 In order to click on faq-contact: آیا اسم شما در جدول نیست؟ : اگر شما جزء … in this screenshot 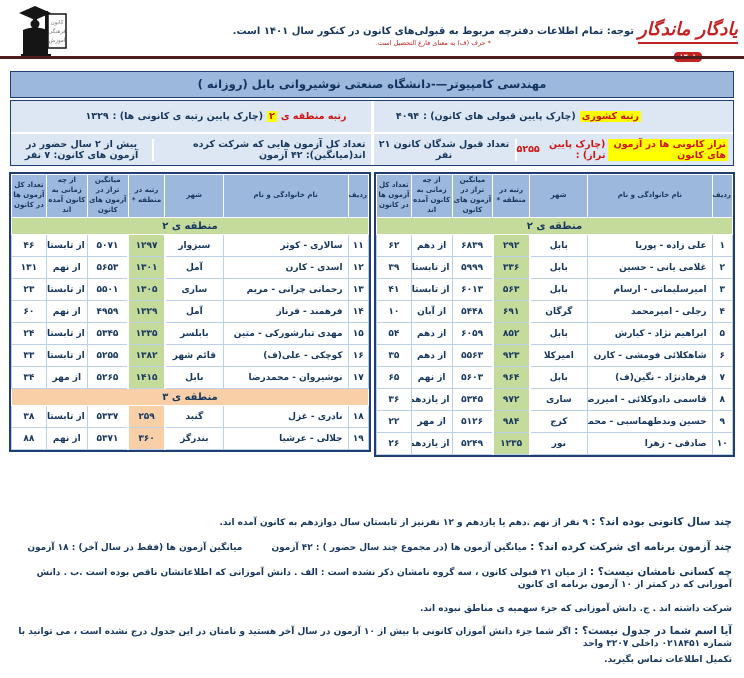, I will do `click(372, 637)`.